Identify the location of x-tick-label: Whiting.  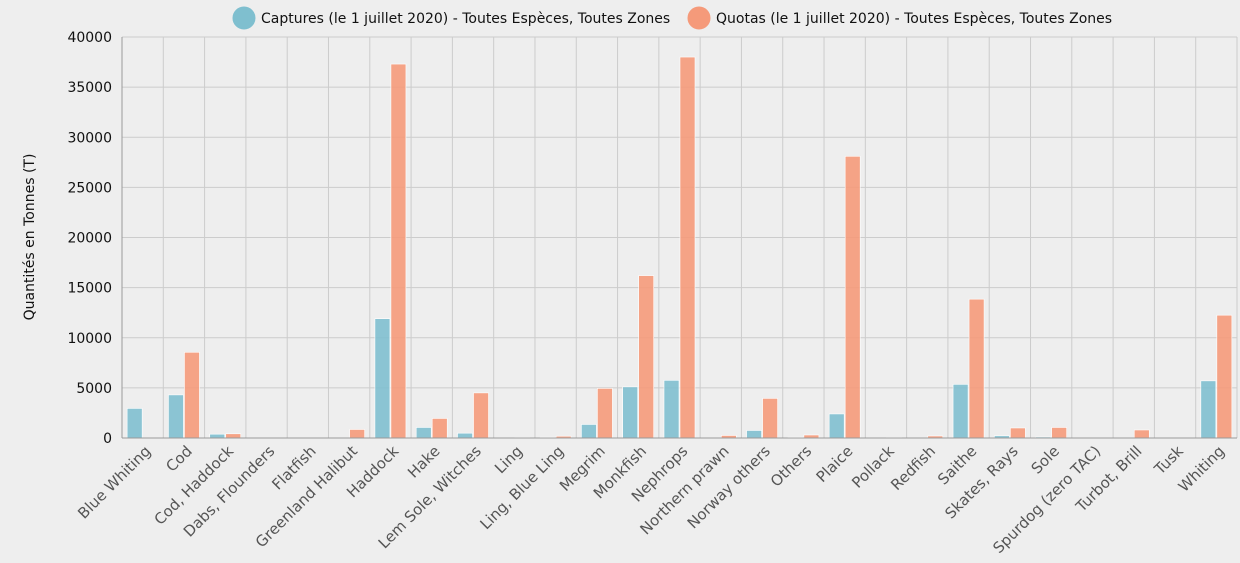
(1201, 468).